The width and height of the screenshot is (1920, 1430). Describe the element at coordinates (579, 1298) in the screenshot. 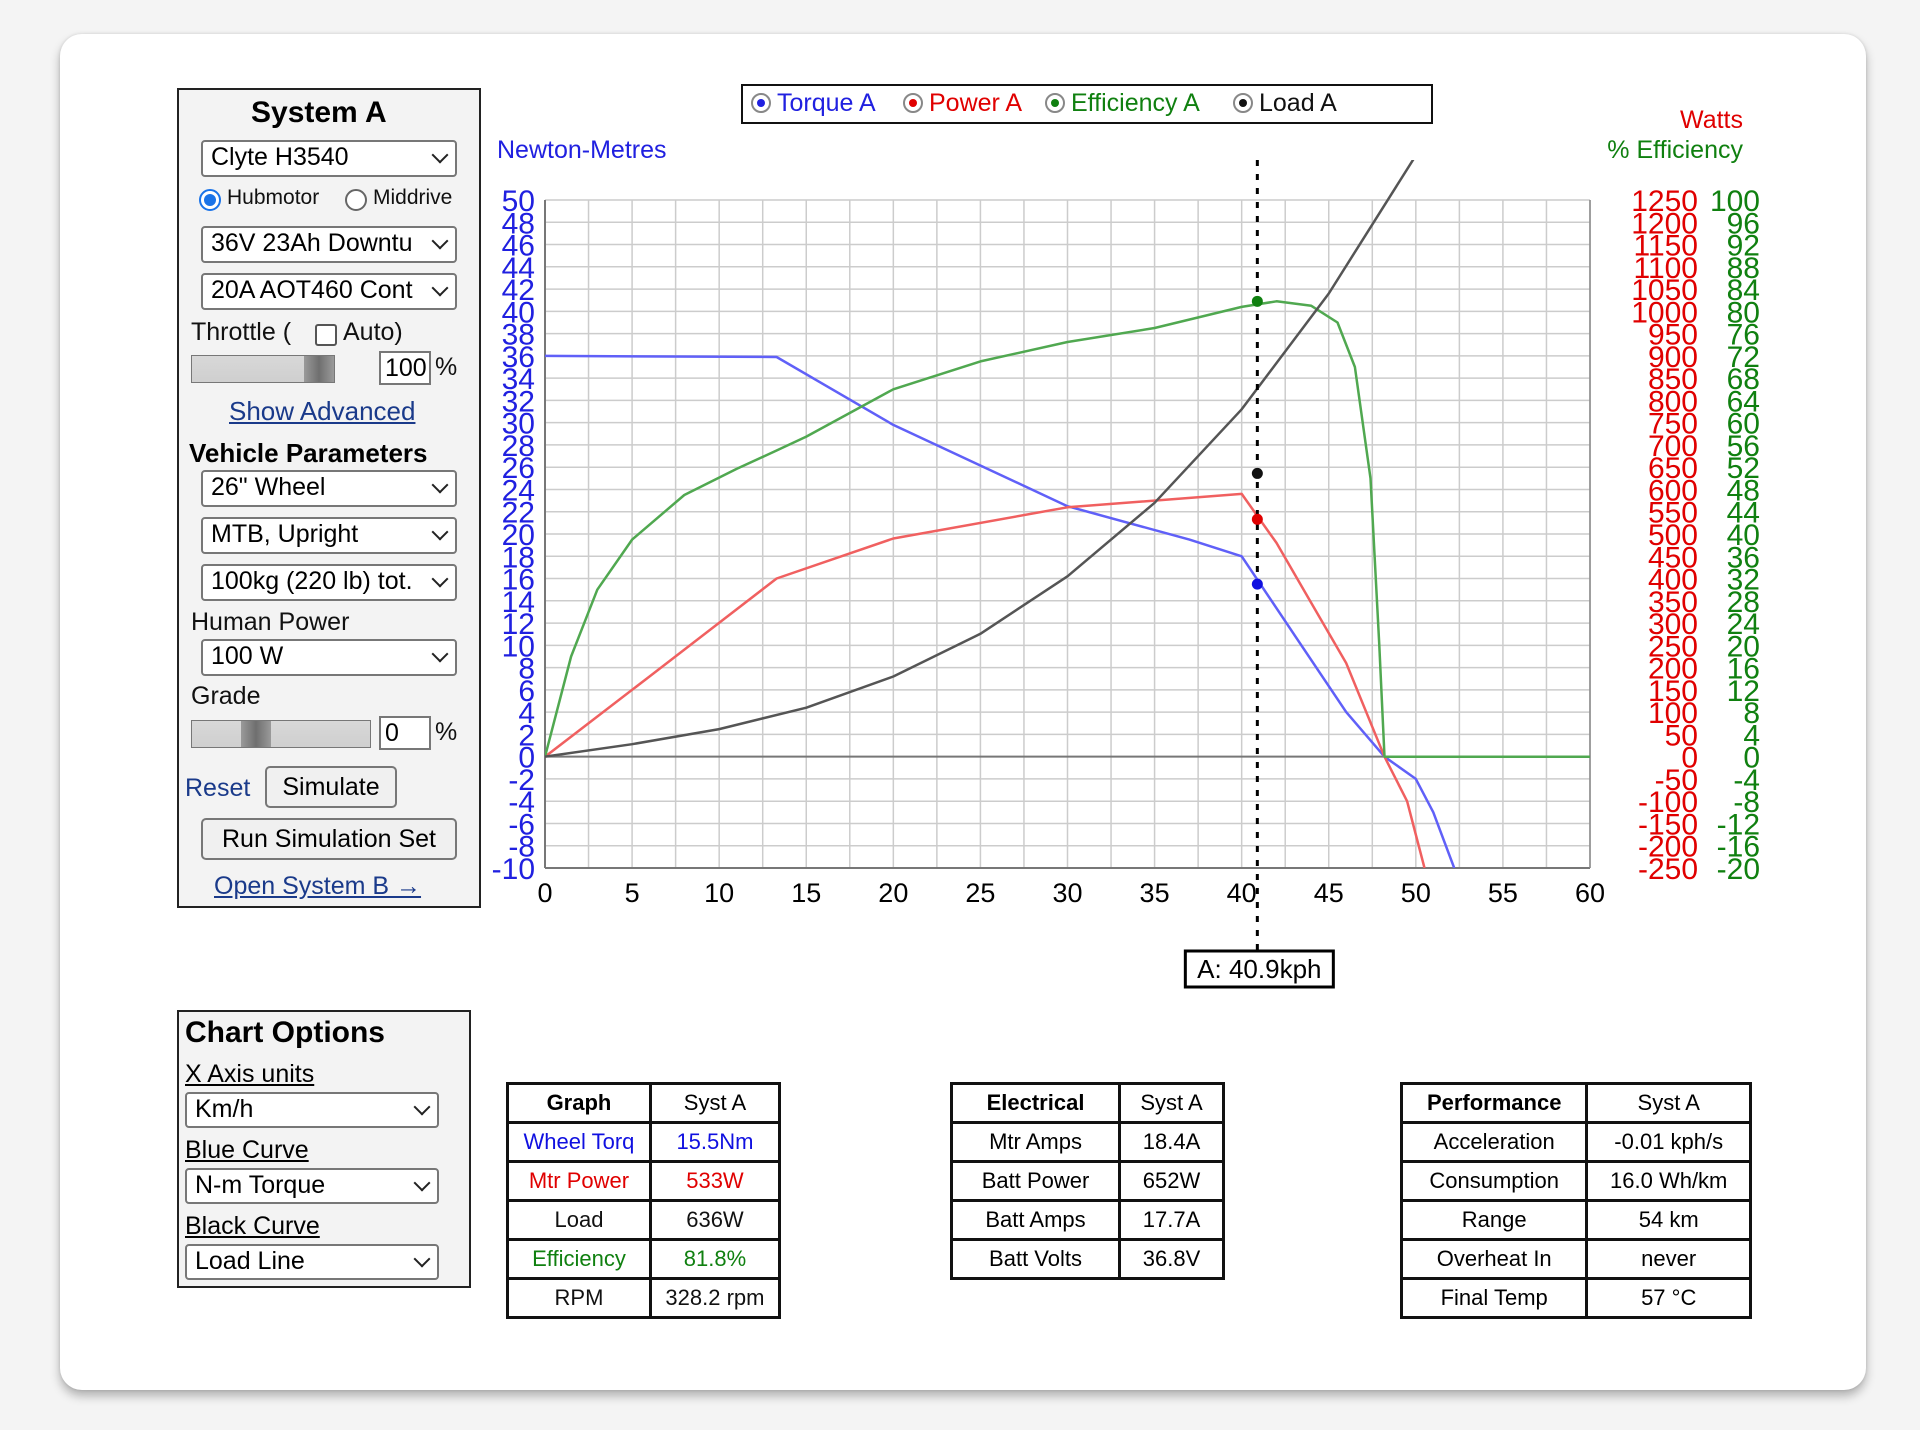

I see `table-cell-label: RPM` at that location.